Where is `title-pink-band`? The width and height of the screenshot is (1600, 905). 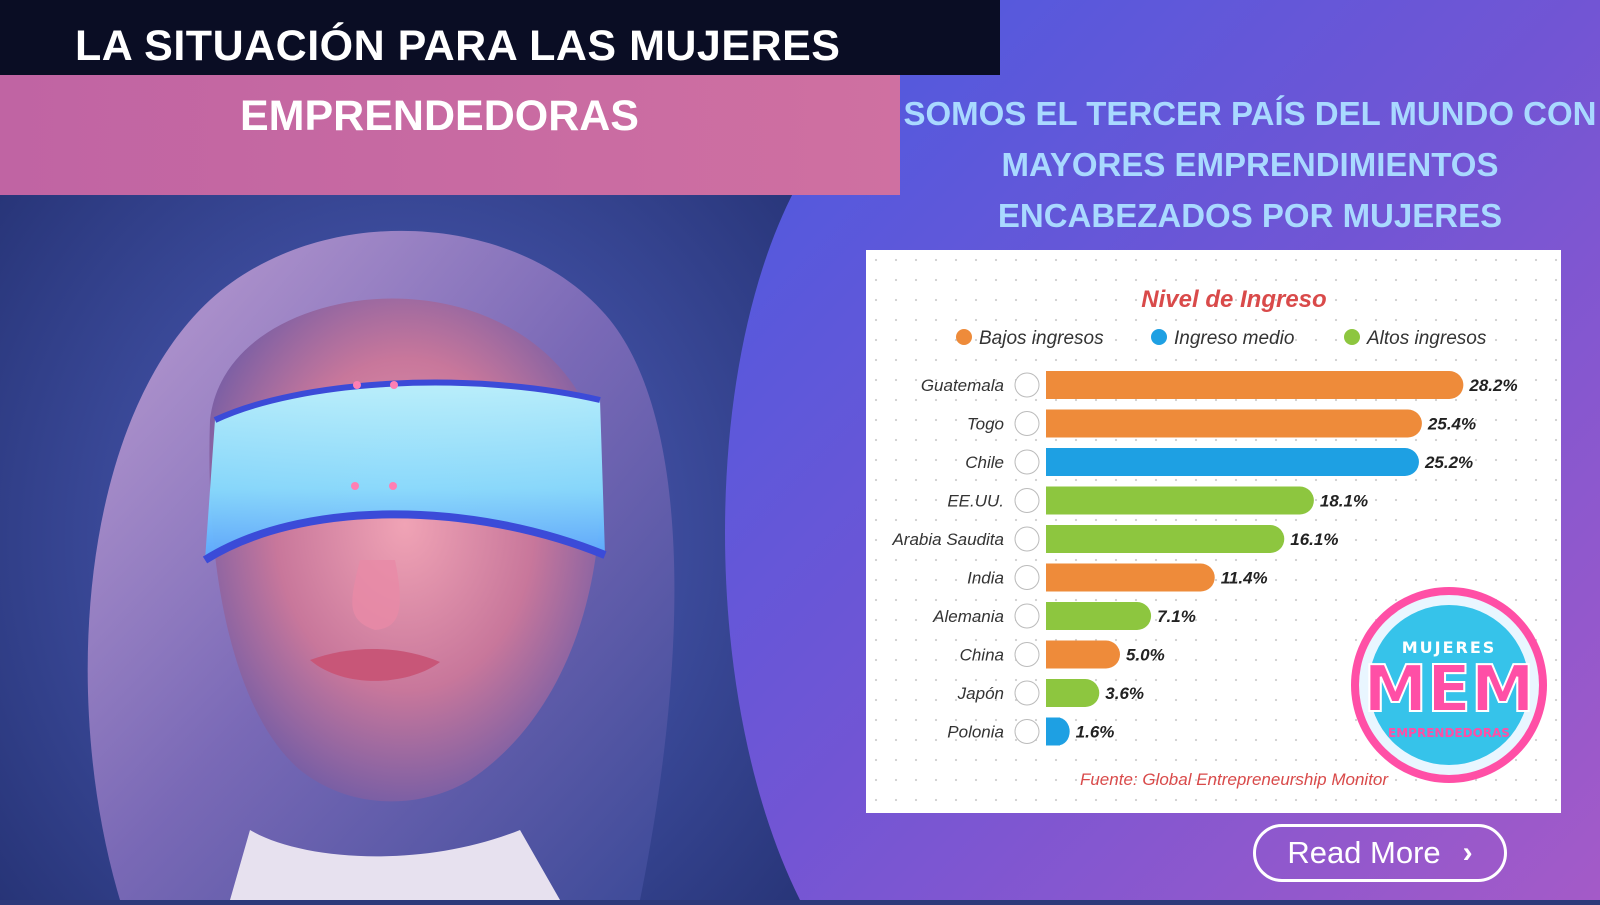
title-pink-band is located at coordinates (450, 135).